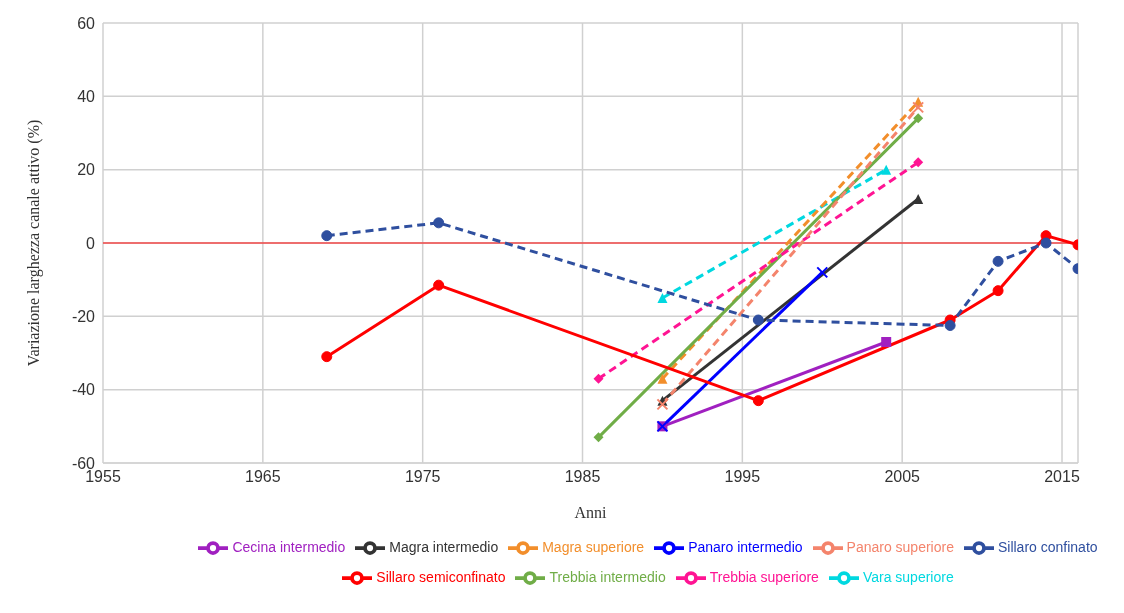 This screenshot has height=613, width=1124. I want to click on x-tick-label: 1985, so click(582, 477).